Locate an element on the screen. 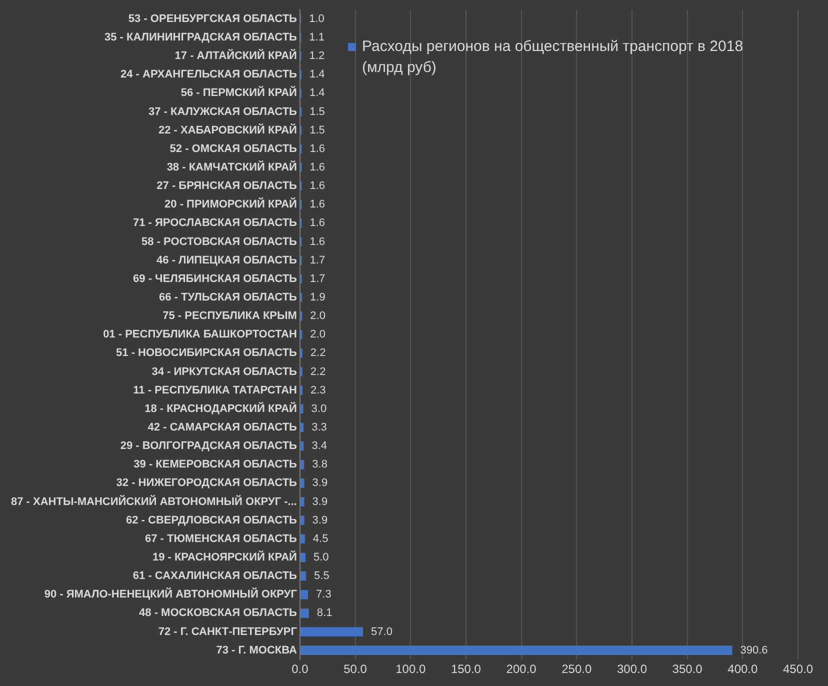 The image size is (828, 686). y-tick-label: 51 - НОВОСИБИРСКАЯ ОБЛАСТЬ is located at coordinates (207, 353).